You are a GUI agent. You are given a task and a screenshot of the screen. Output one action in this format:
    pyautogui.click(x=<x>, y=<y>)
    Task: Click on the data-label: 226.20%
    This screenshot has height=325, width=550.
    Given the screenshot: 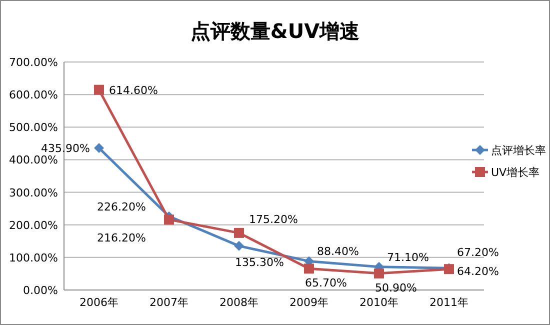 What is the action you would take?
    pyautogui.click(x=121, y=207)
    